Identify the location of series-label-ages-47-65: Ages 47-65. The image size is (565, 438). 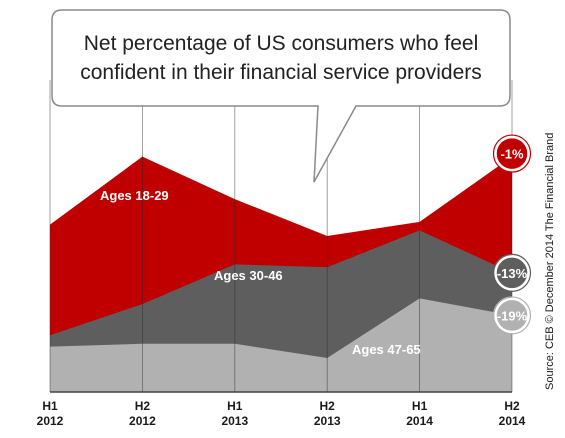
(386, 349).